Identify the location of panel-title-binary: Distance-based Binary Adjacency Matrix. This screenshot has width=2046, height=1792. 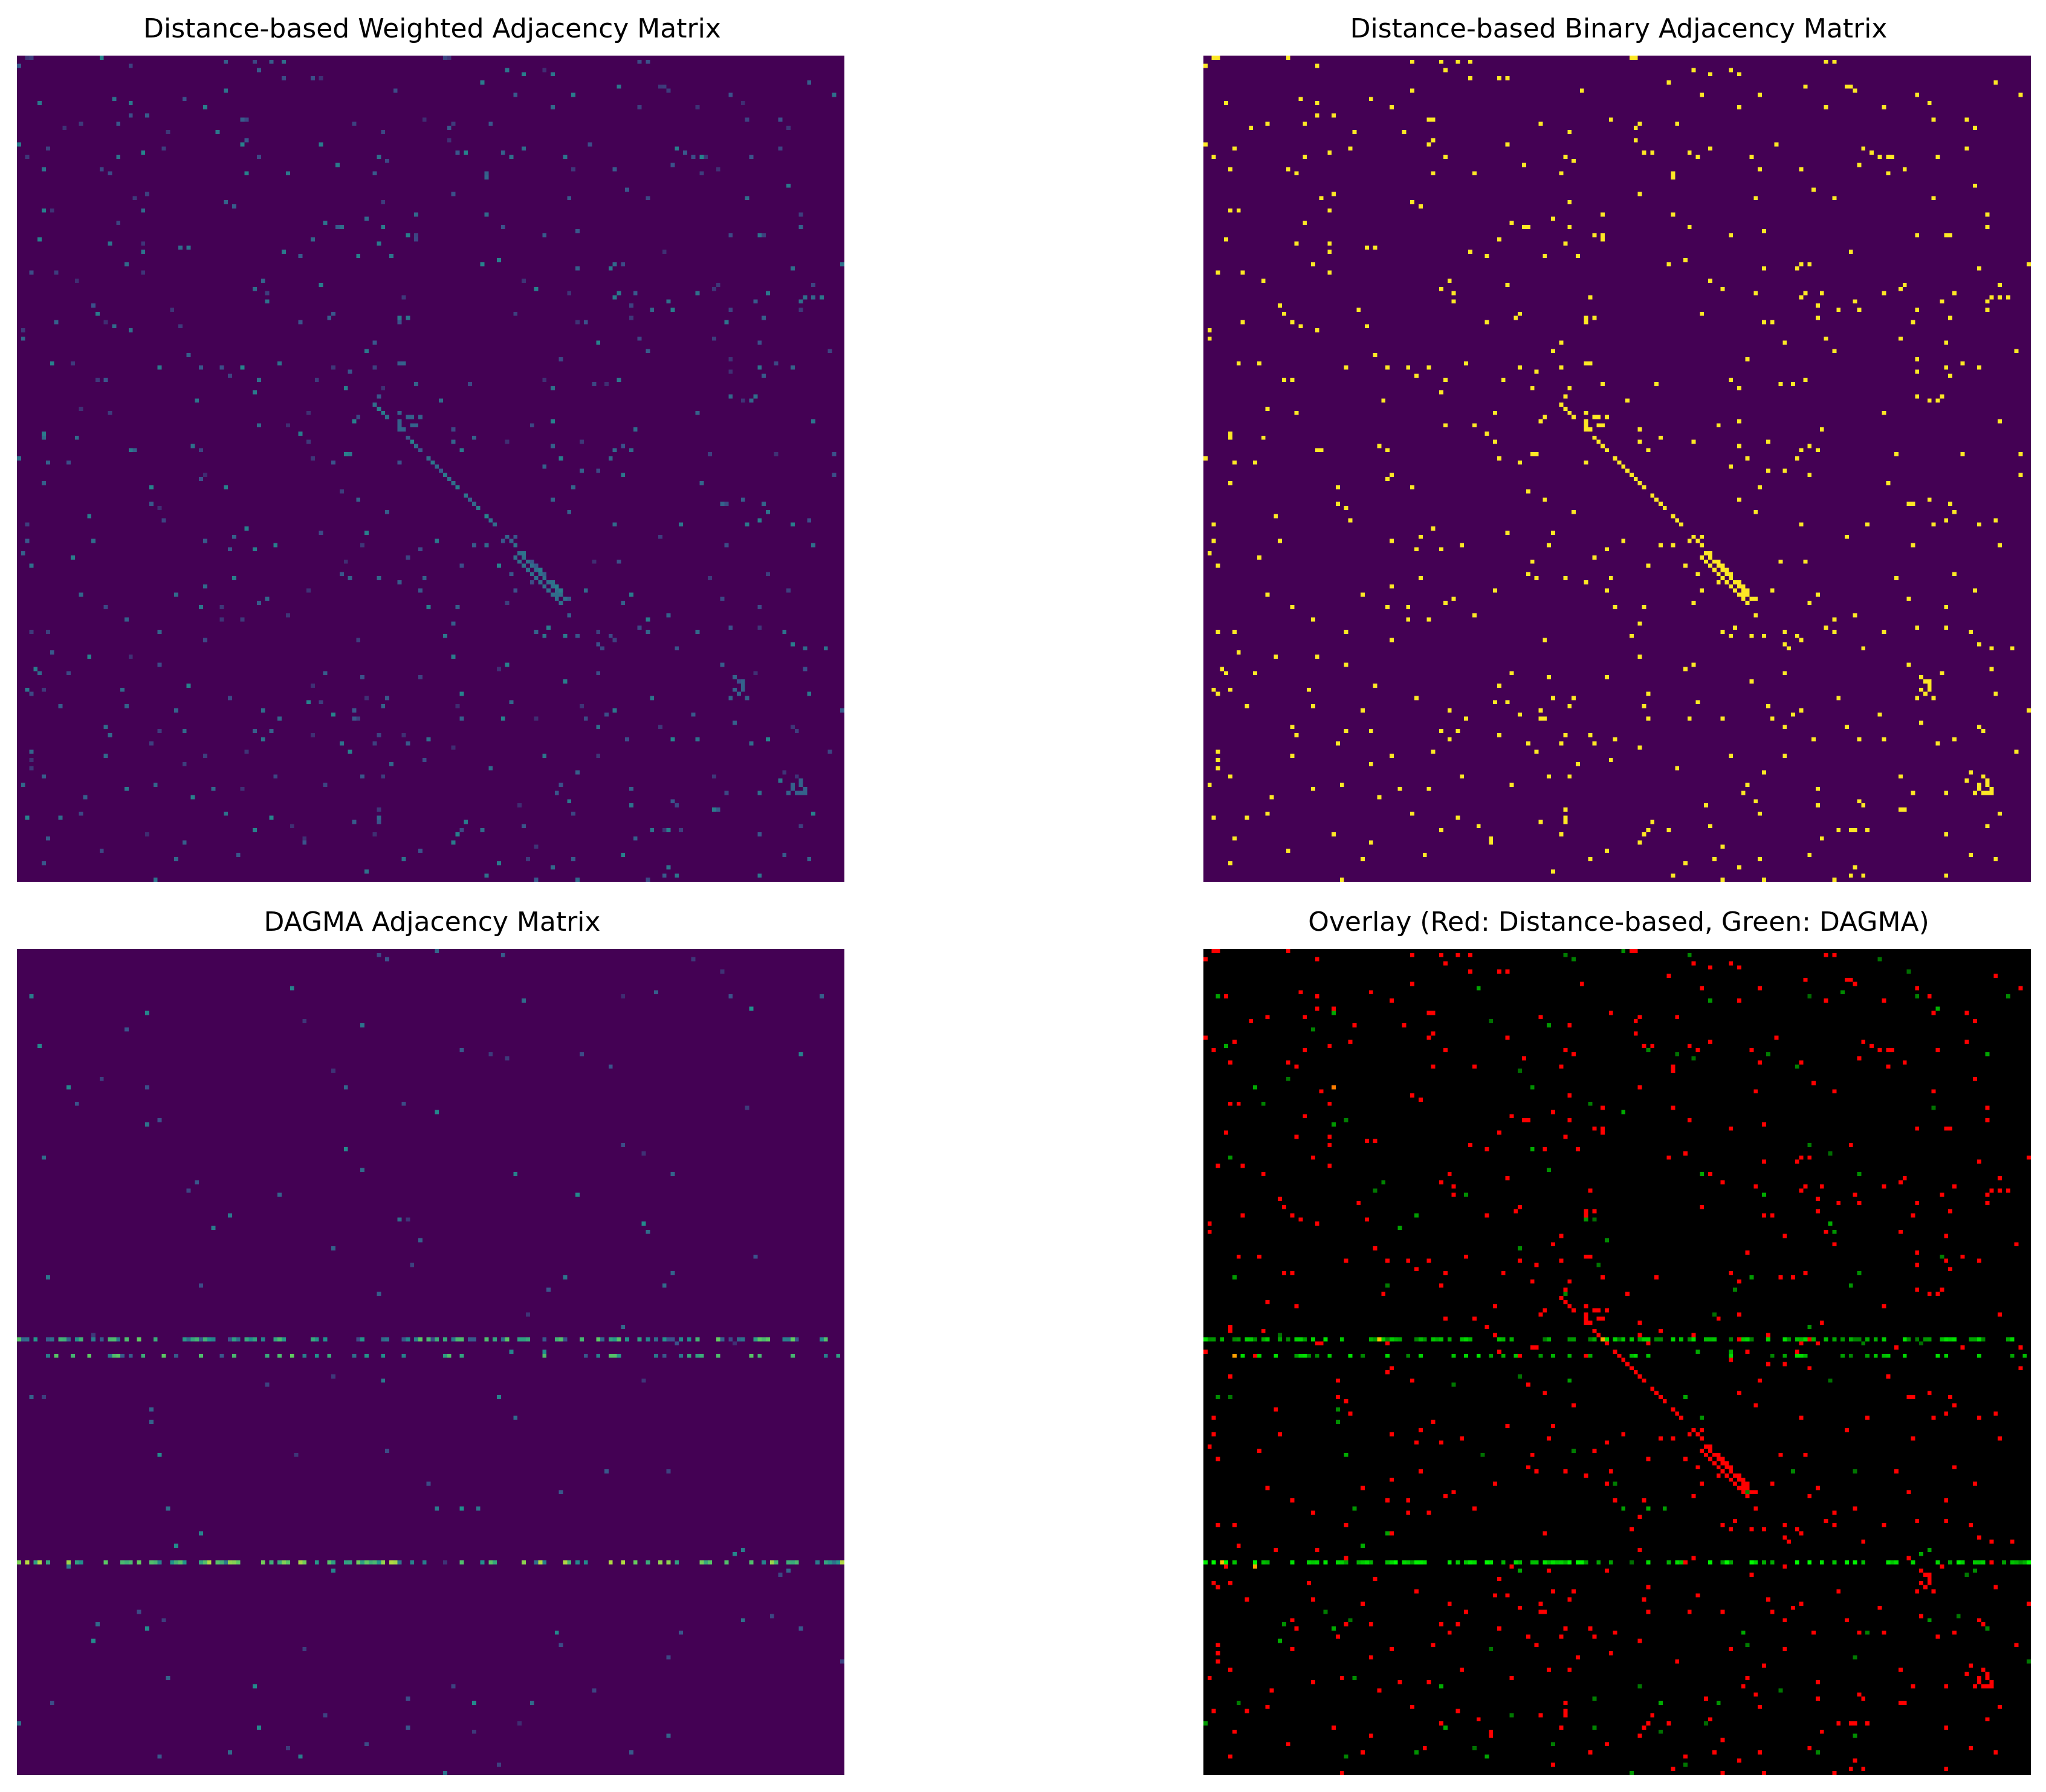
(1619, 28).